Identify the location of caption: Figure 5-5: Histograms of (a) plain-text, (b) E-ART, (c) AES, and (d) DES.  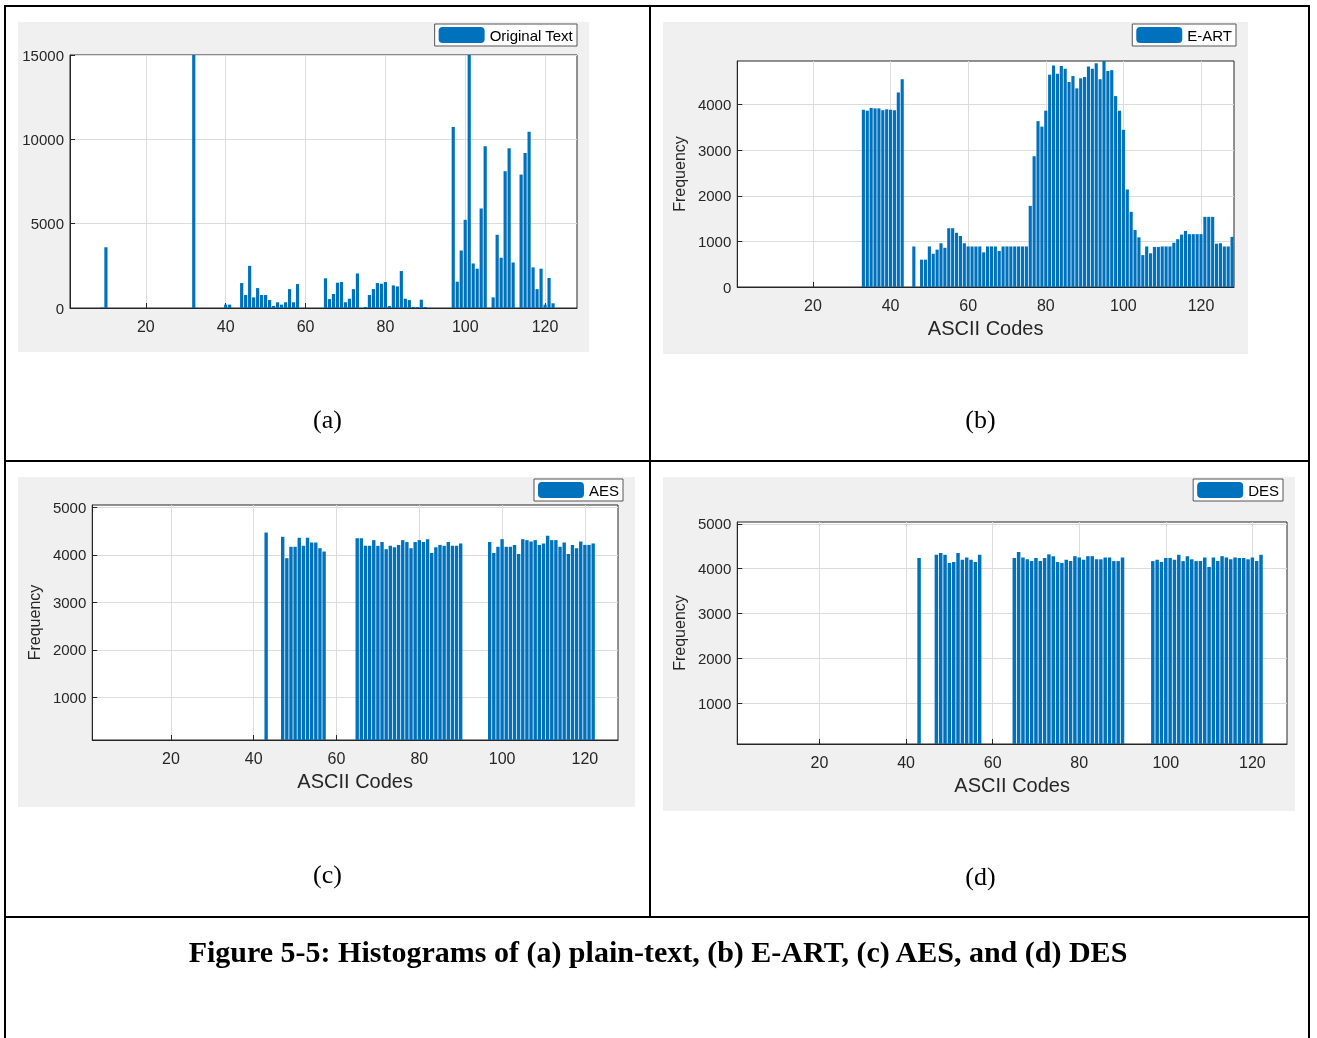
(658, 952).